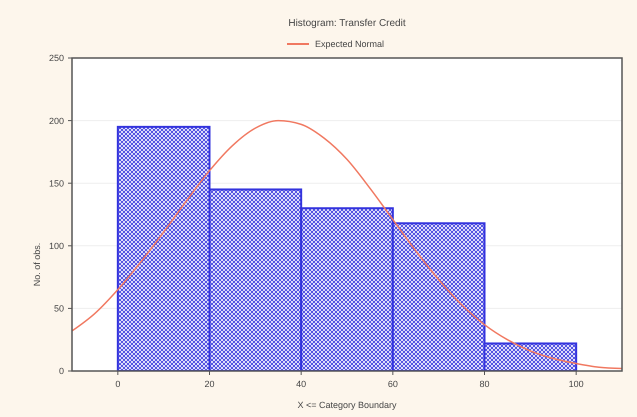  What do you see at coordinates (349, 44) in the screenshot?
I see `legend-label: Expected Normal` at bounding box center [349, 44].